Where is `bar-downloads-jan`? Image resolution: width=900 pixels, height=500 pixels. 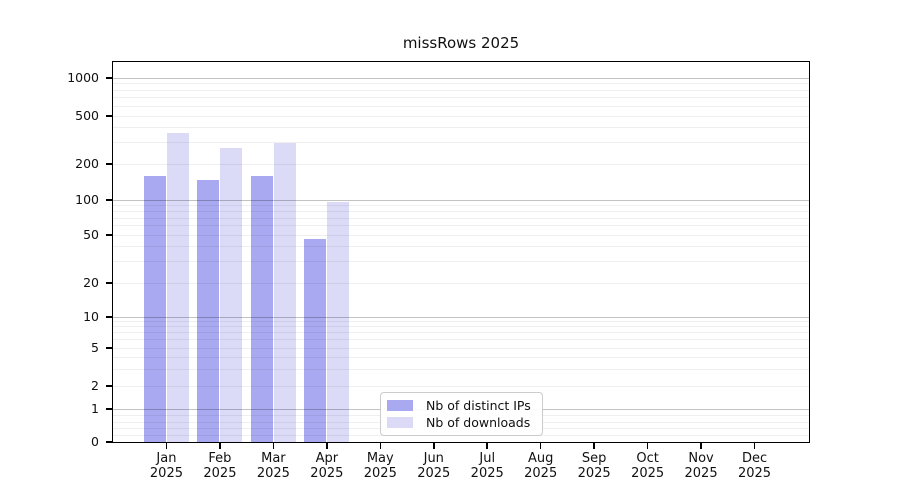
bar-downloads-jan is located at coordinates (177, 287).